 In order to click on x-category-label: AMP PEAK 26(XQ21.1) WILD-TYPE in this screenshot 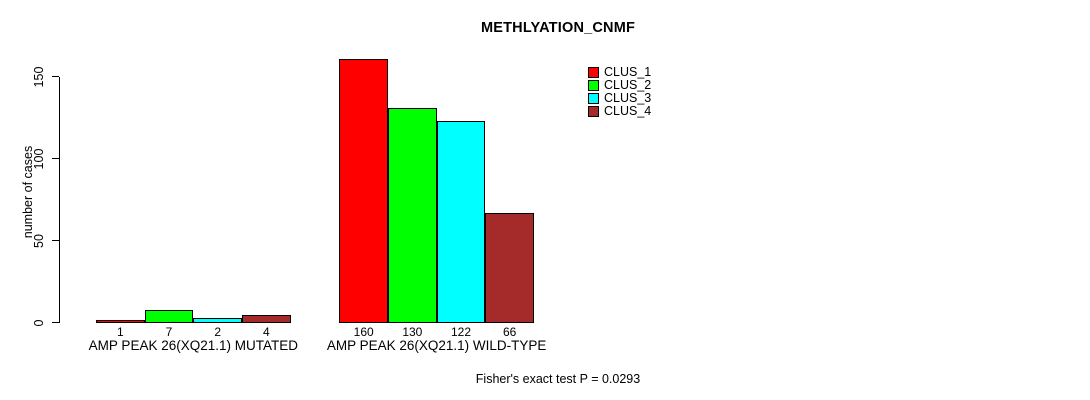, I will do `click(436, 345)`.